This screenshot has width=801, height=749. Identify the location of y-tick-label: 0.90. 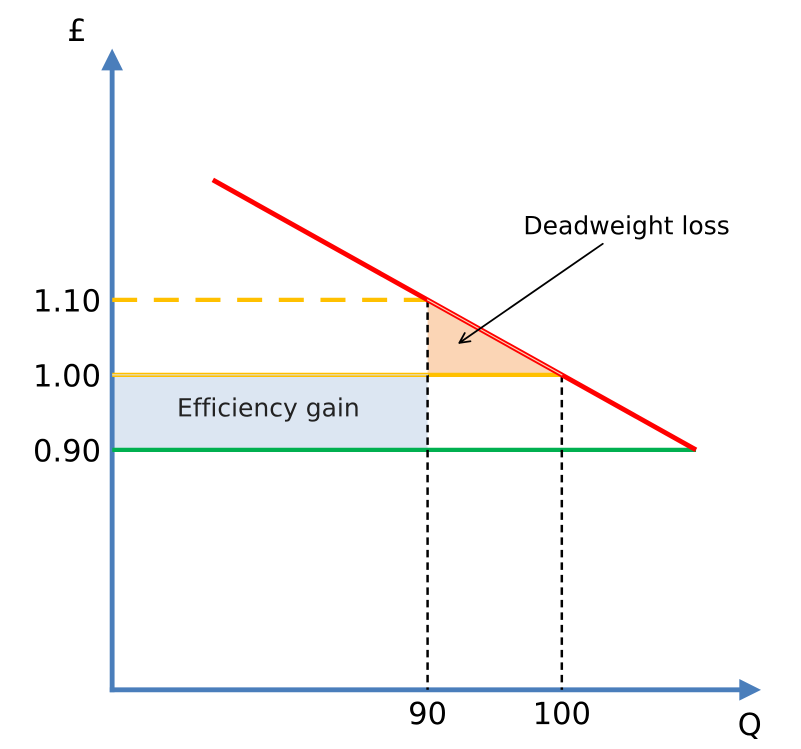
(67, 450).